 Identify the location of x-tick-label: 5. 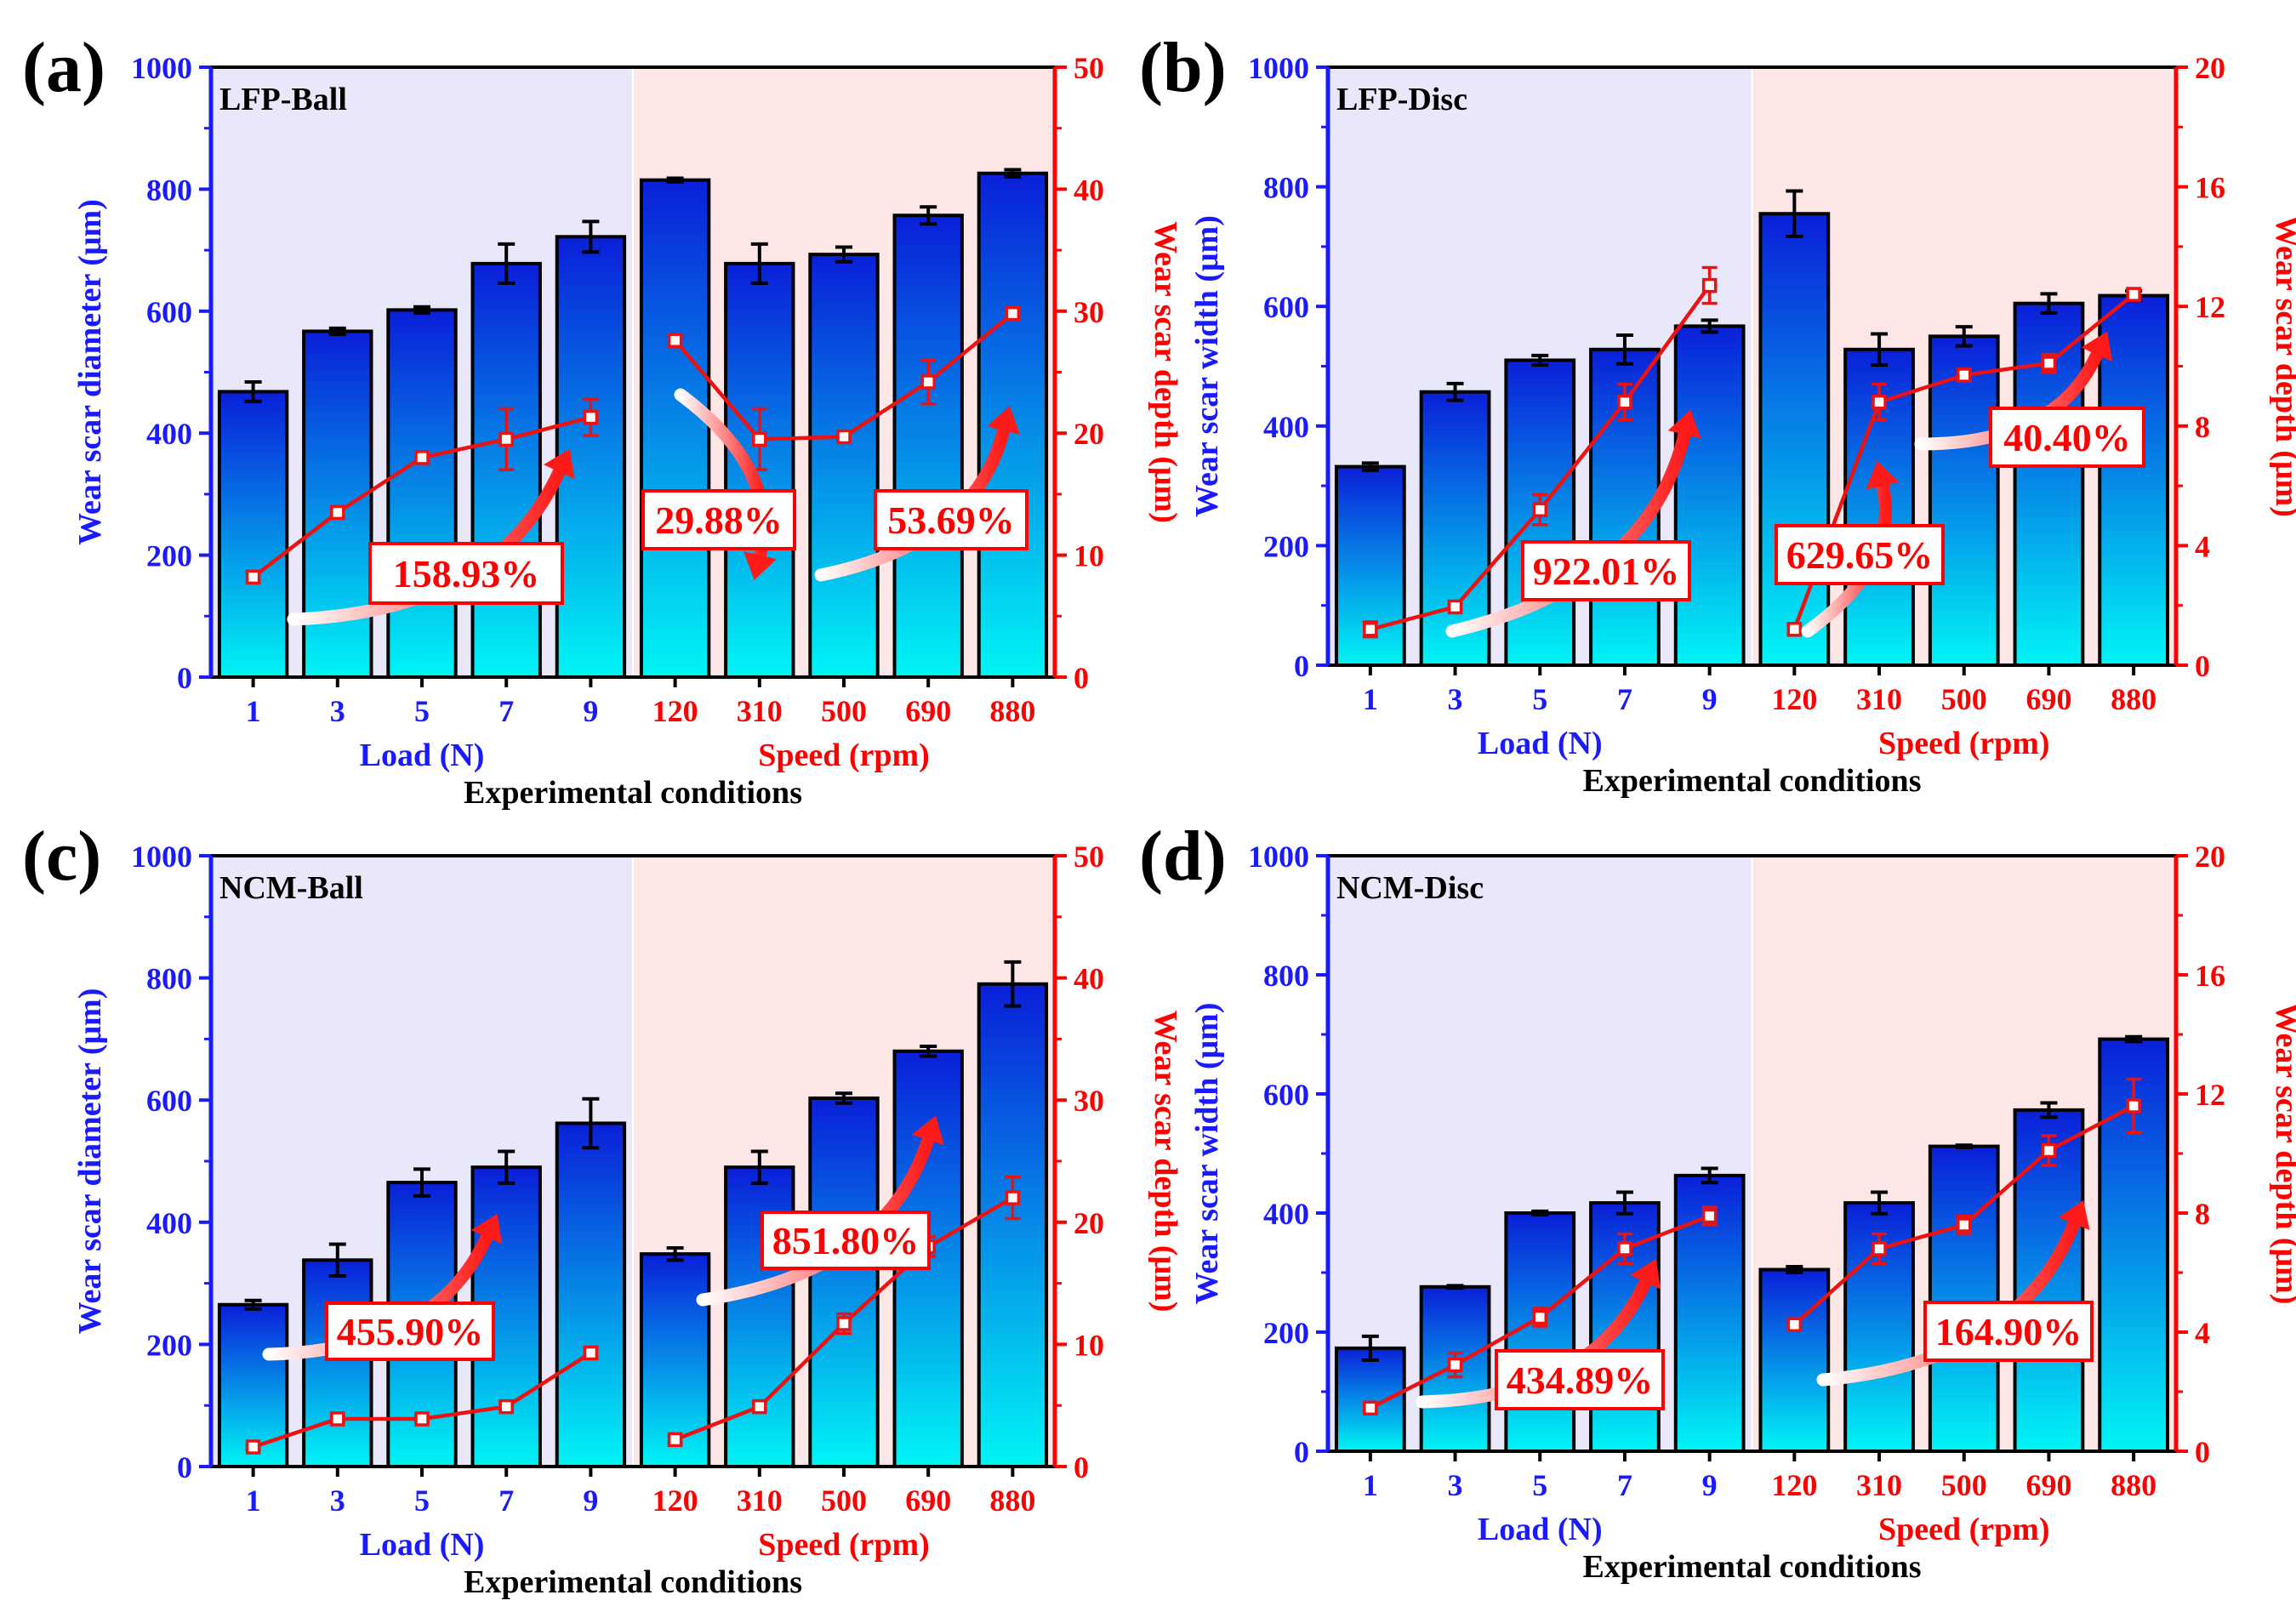
(1539, 699).